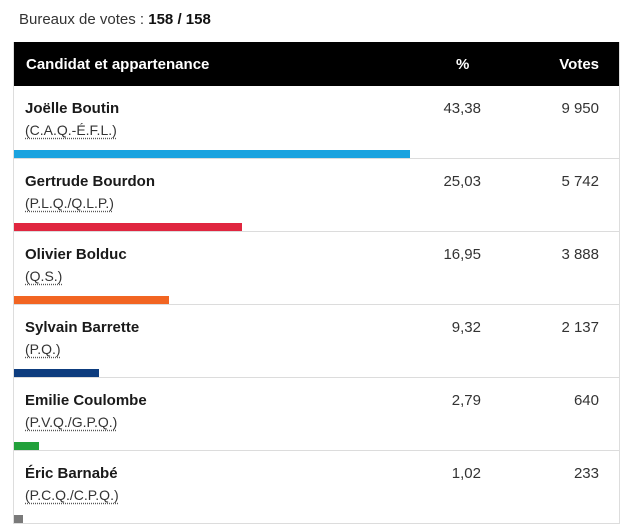 The height and width of the screenshot is (524, 622). What do you see at coordinates (72, 495) in the screenshot?
I see `party-abbreviation: (P.C.Q./C.P.Q.)` at bounding box center [72, 495].